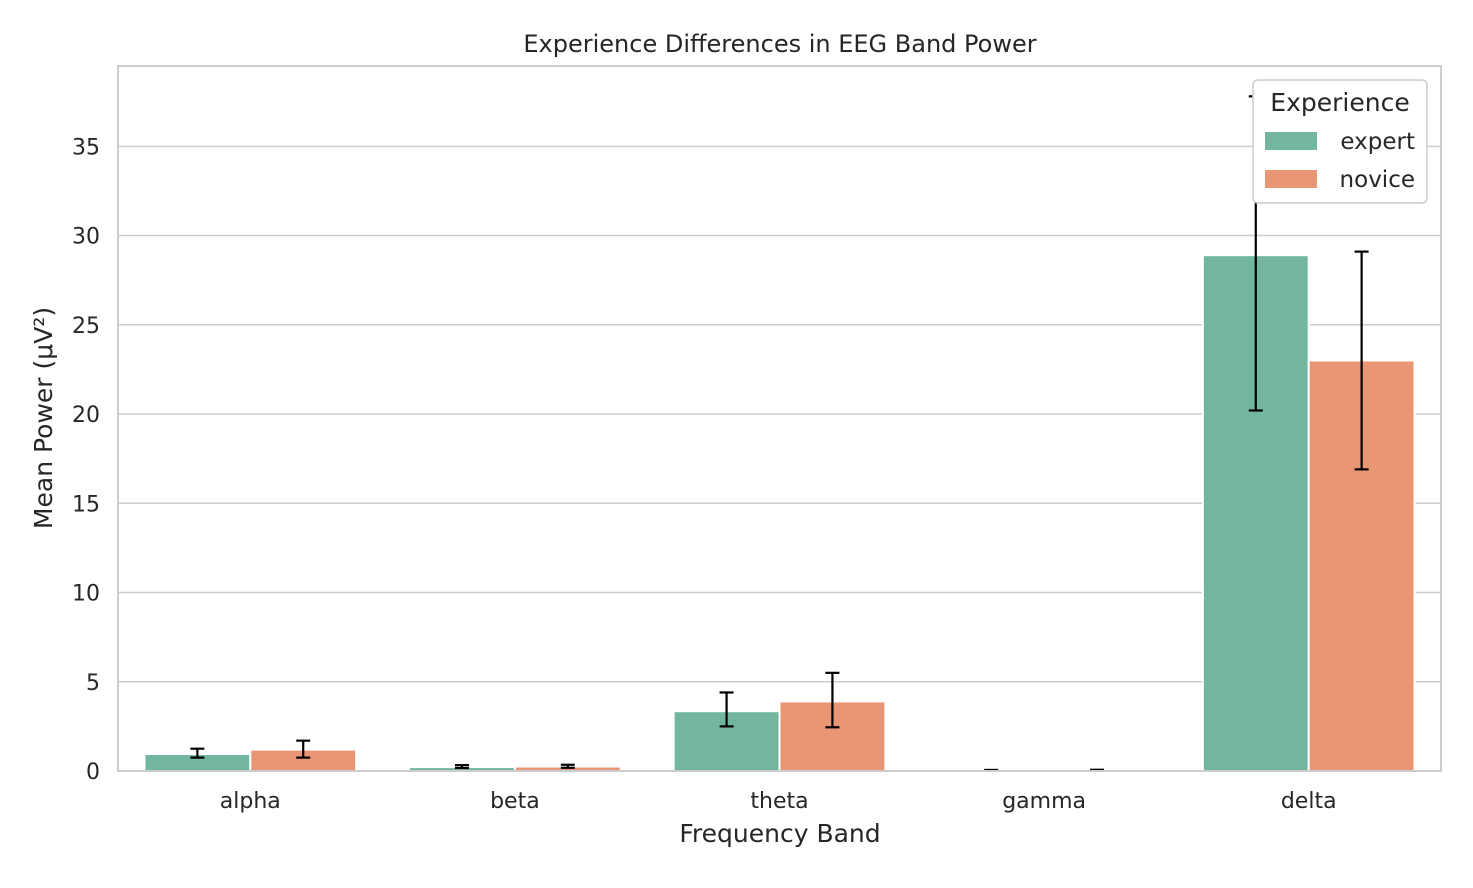 This screenshot has height=888, width=1473. I want to click on y-tick-label: 25, so click(86, 326).